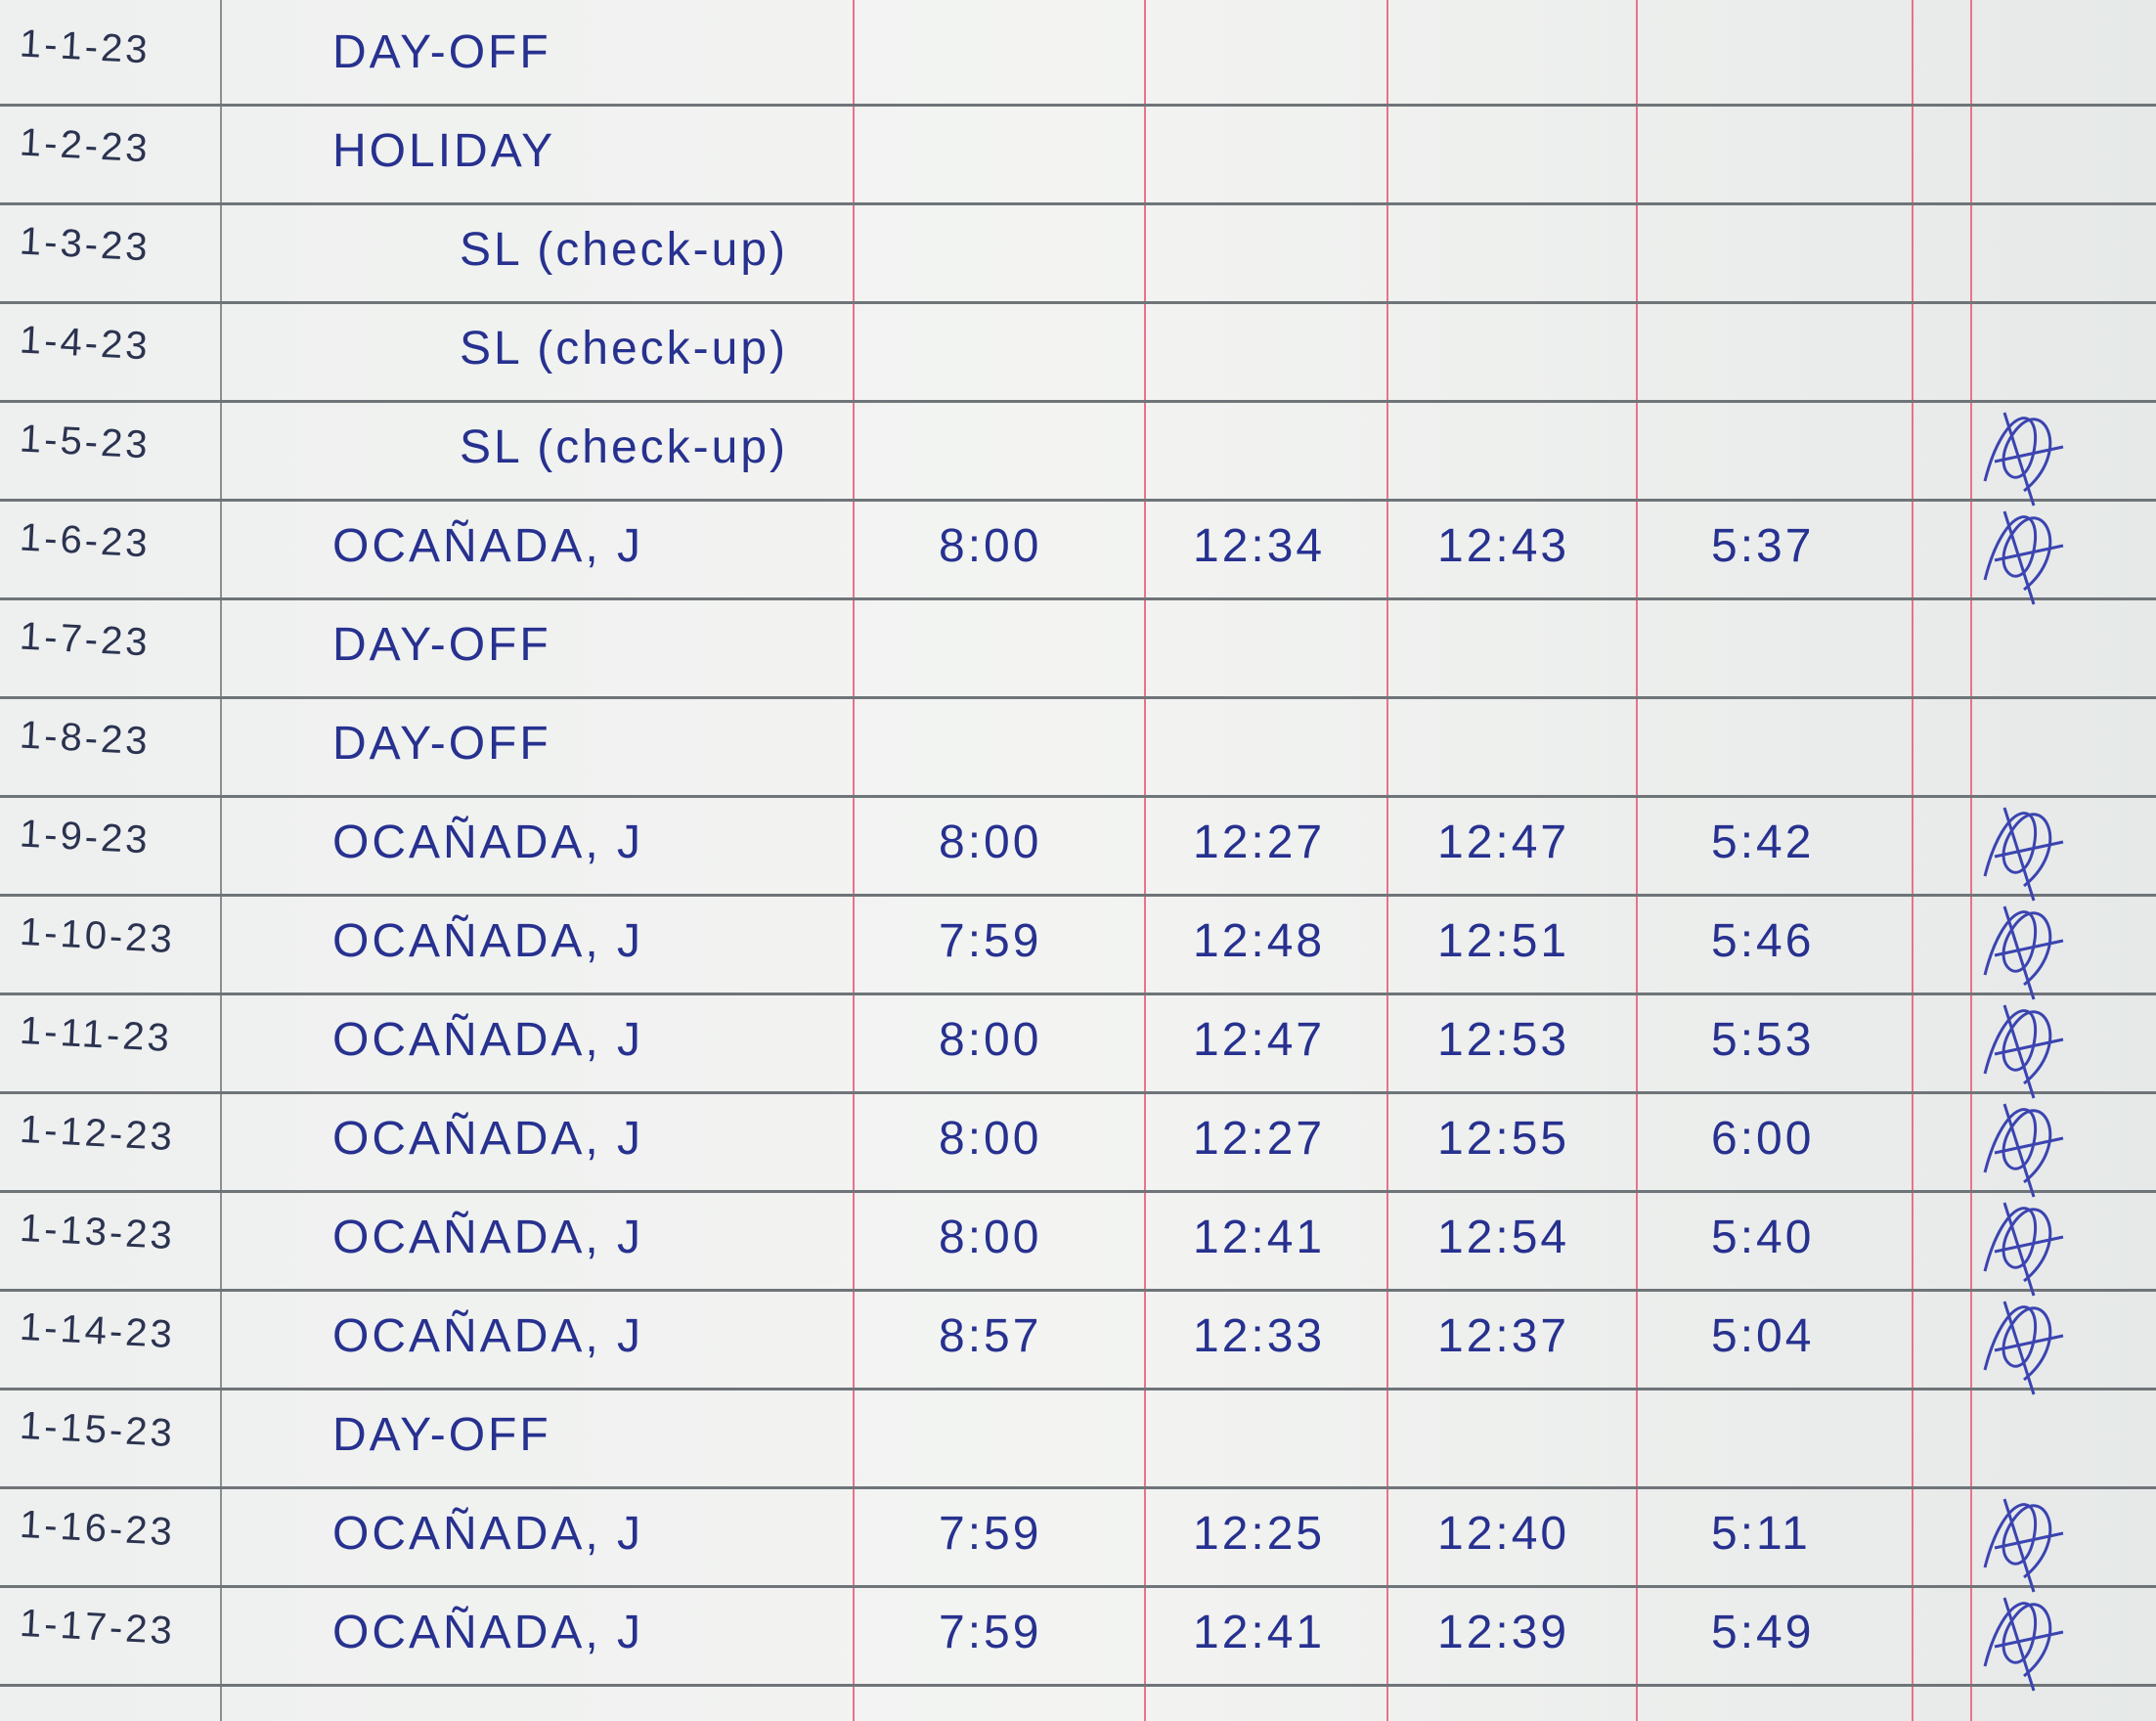 The height and width of the screenshot is (1721, 2156). I want to click on time-out-am-cell: 12:47, so click(1259, 1040).